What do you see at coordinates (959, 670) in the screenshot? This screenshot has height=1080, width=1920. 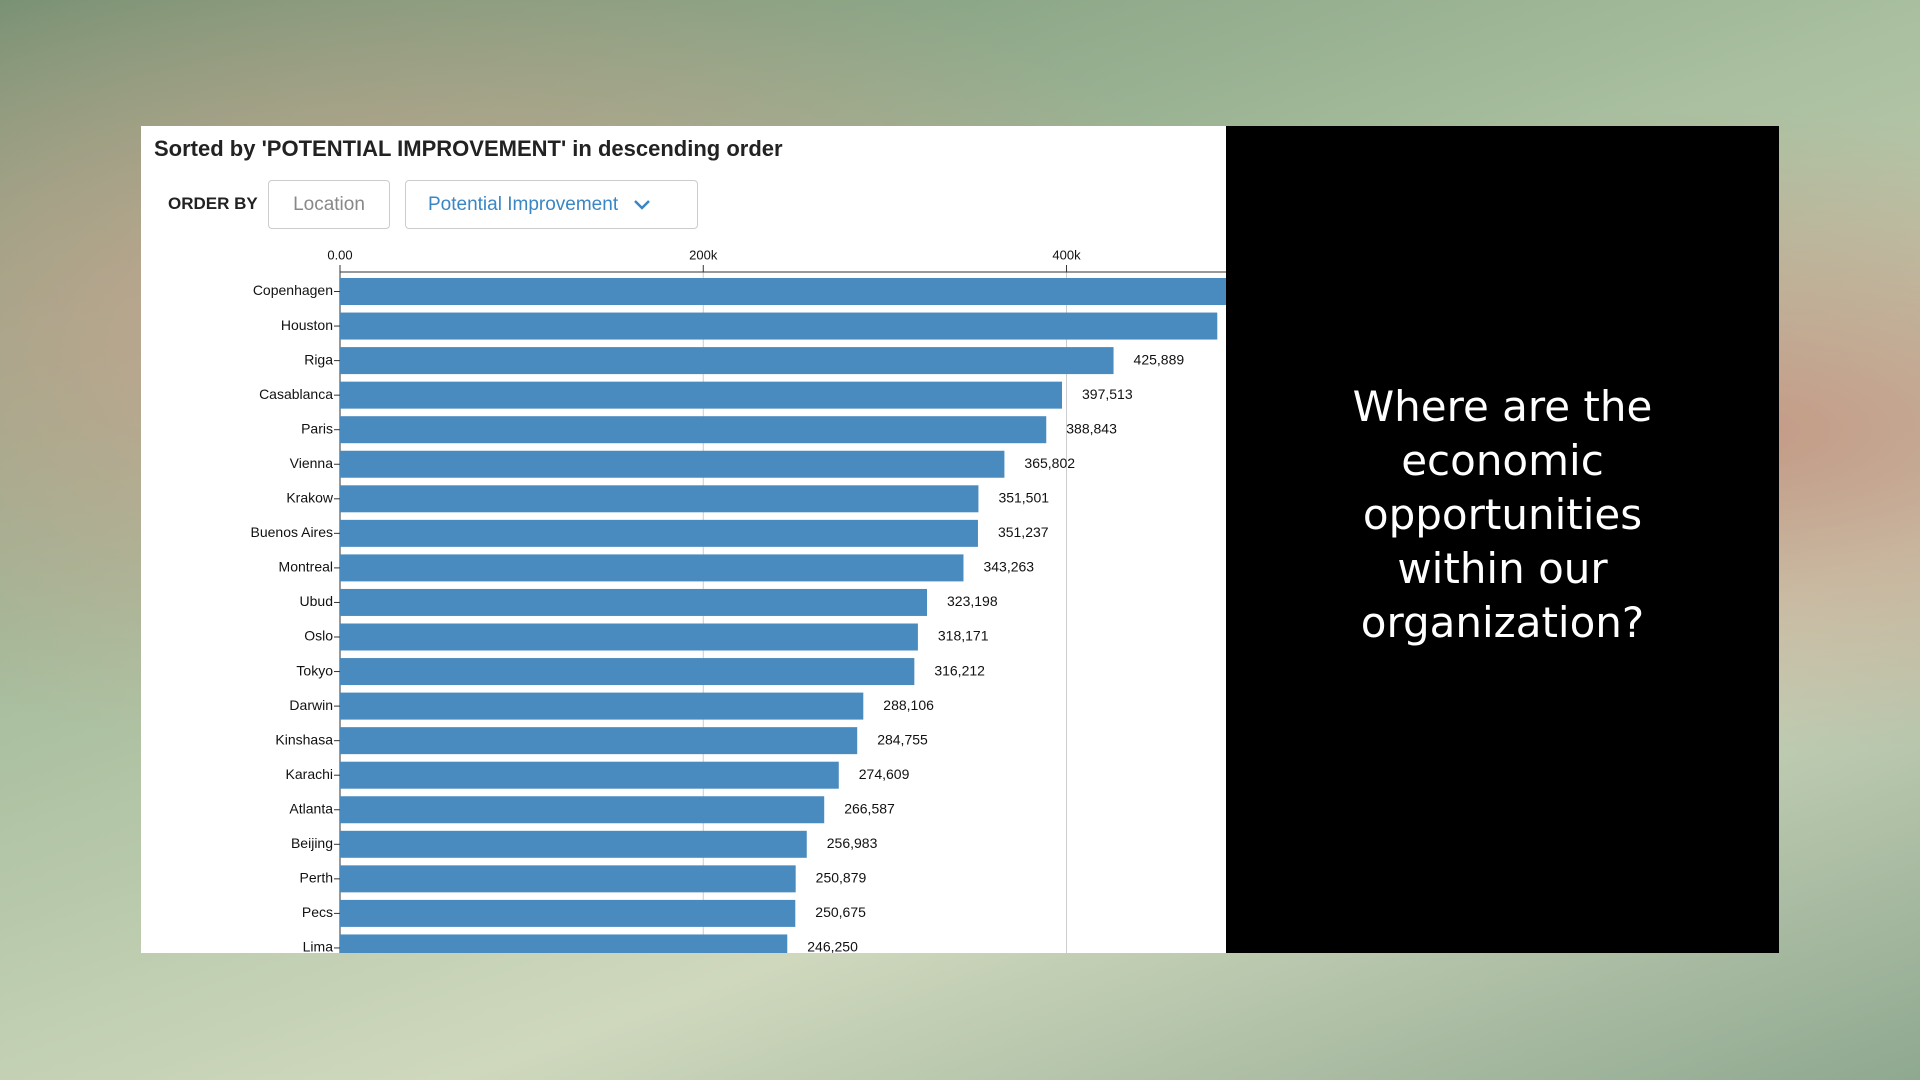 I see `value-label: 316,212` at bounding box center [959, 670].